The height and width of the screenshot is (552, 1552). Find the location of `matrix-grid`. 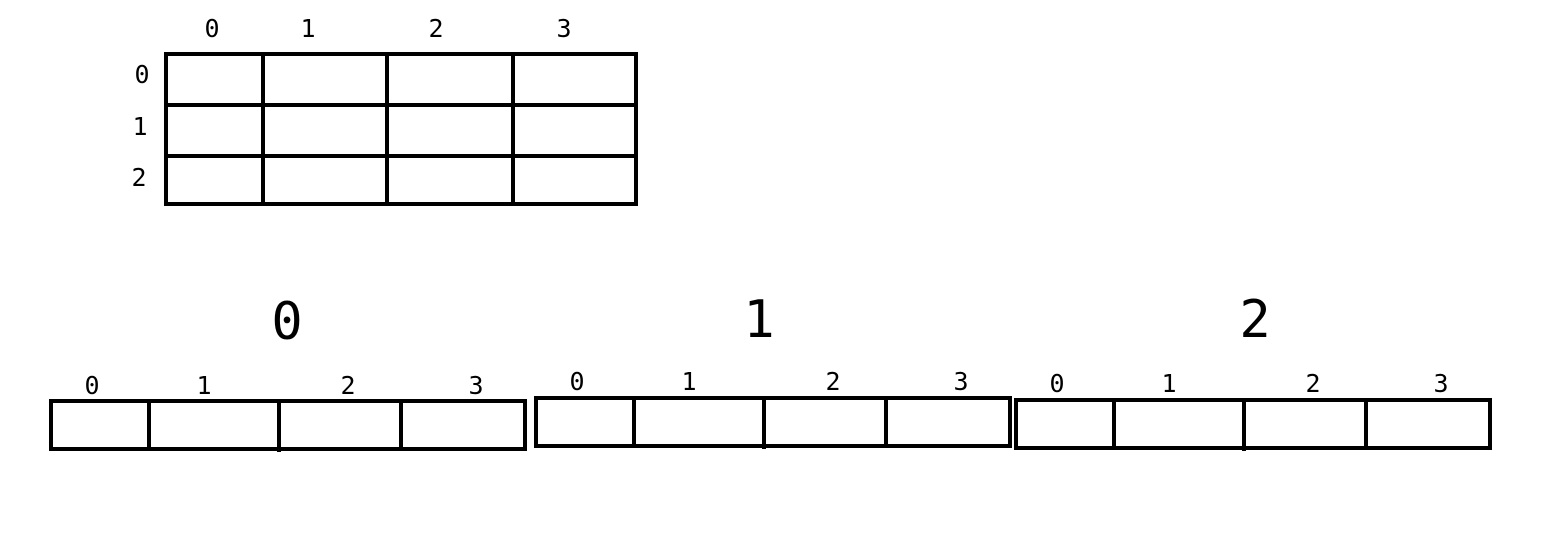

matrix-grid is located at coordinates (401, 129).